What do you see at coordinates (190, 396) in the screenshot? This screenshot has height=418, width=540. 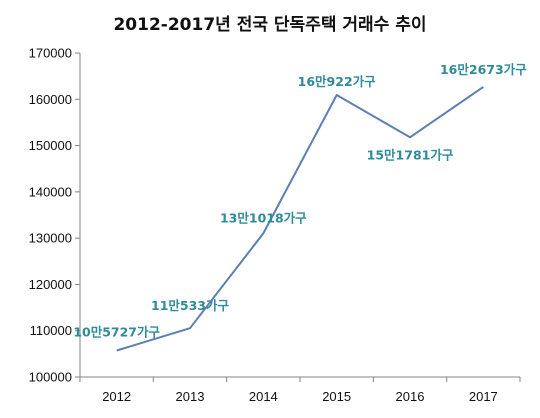 I see `x-tick-label: 2013` at bounding box center [190, 396].